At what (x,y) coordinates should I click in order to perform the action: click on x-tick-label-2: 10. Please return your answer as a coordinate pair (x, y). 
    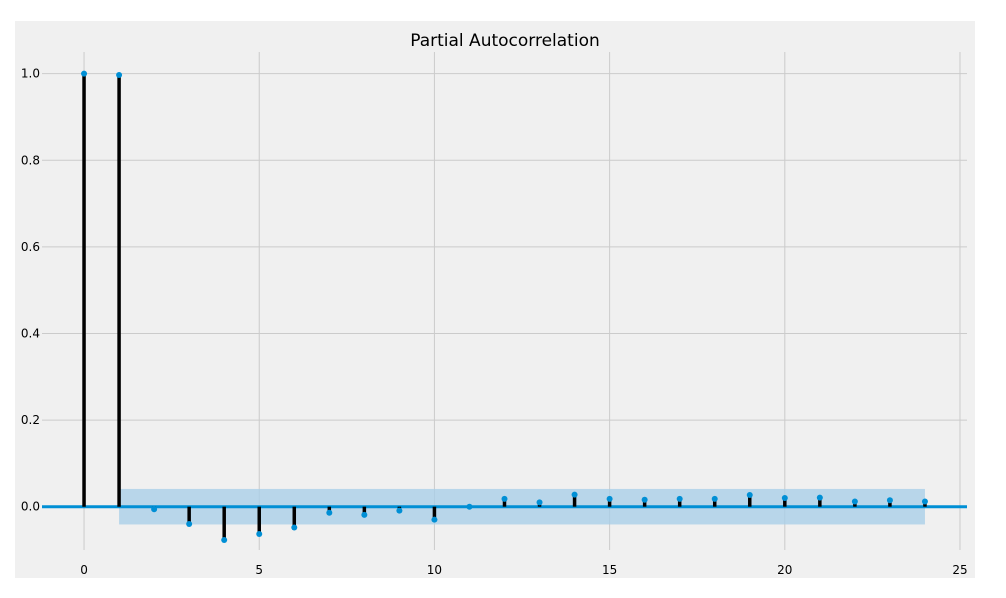
    Looking at the image, I should click on (434, 570).